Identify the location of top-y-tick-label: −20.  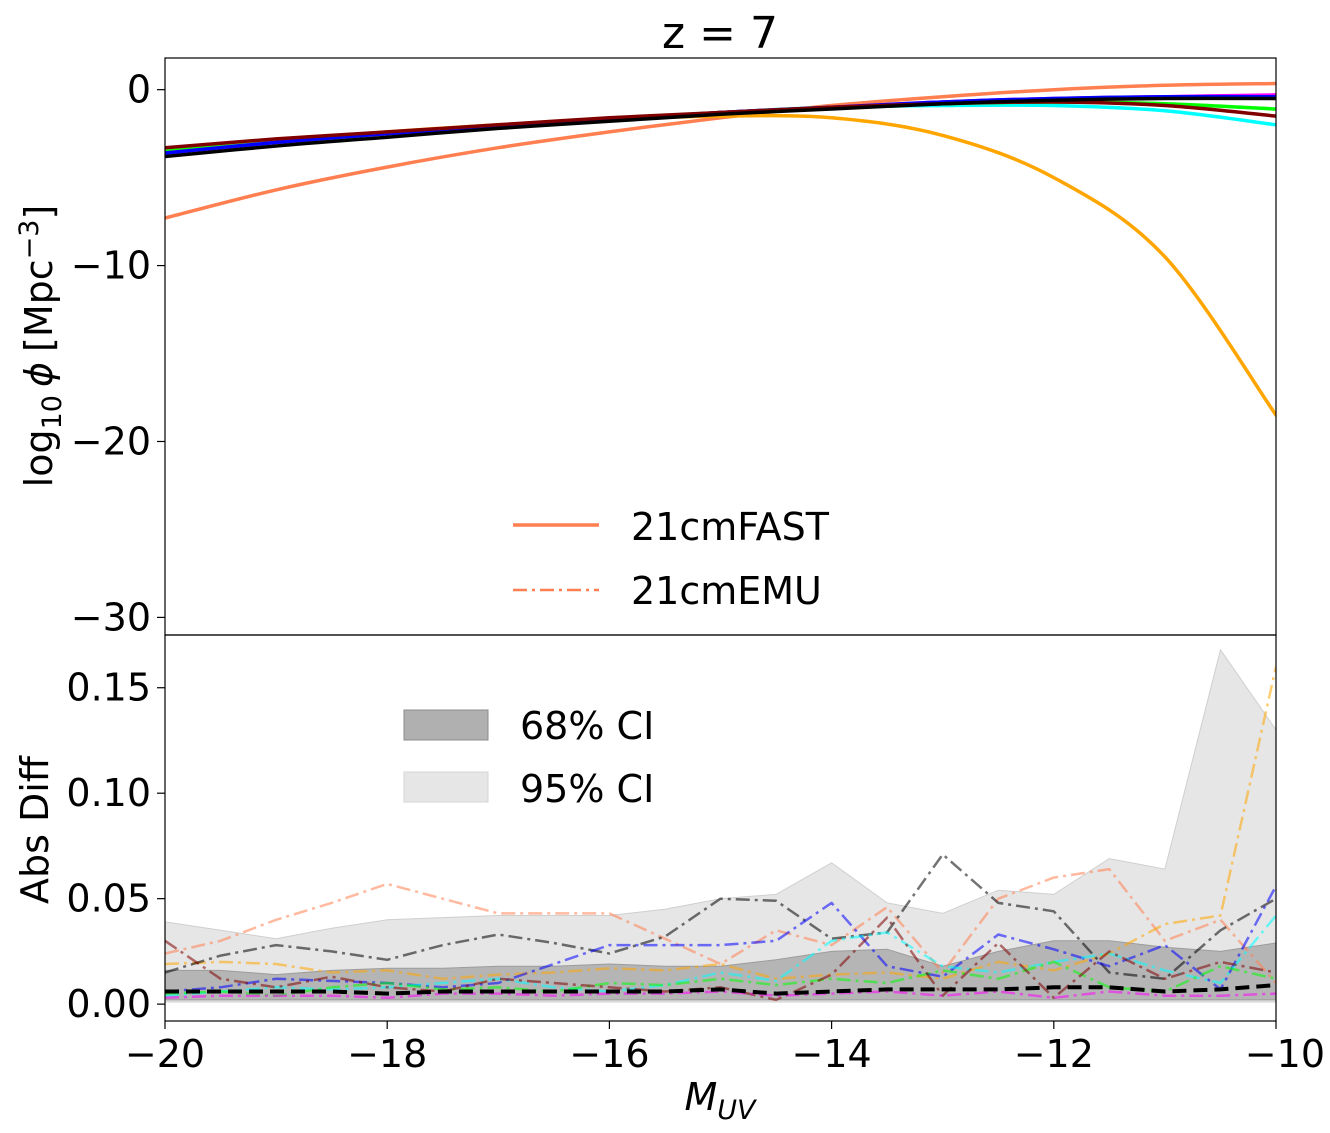
(111, 441).